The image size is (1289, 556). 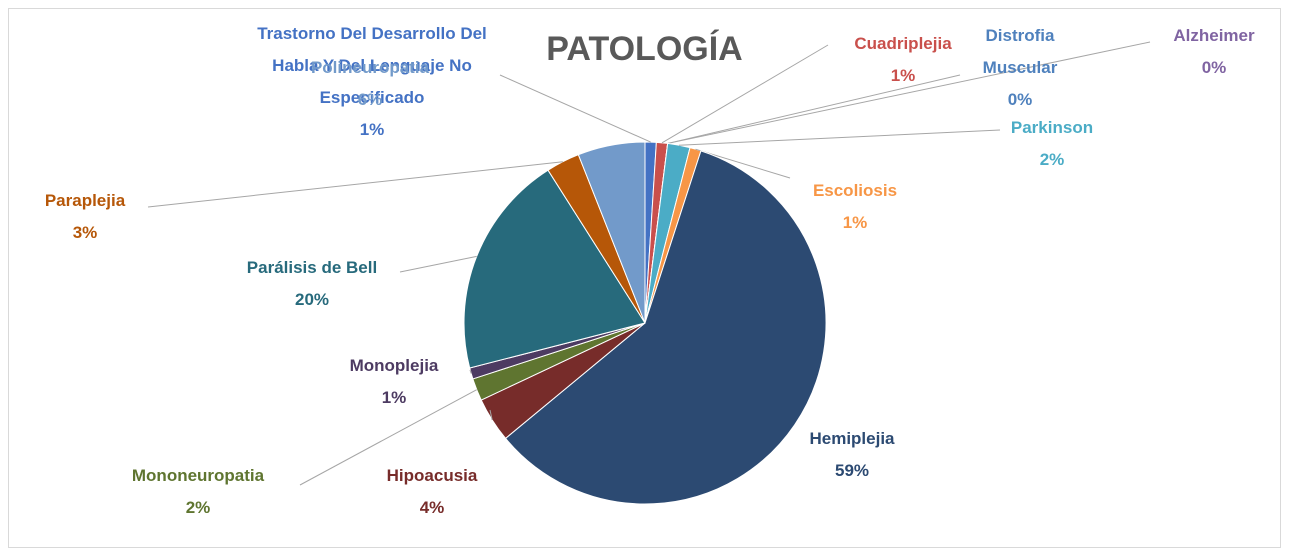 What do you see at coordinates (903, 43) in the screenshot?
I see `category-label: Cuadriplejia` at bounding box center [903, 43].